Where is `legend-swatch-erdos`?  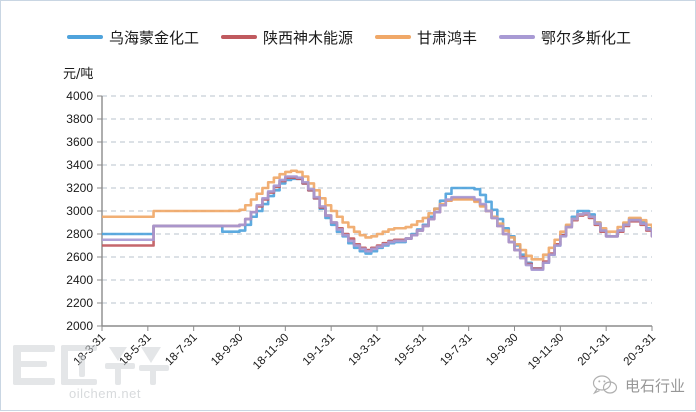 legend-swatch-erdos is located at coordinates (517, 37).